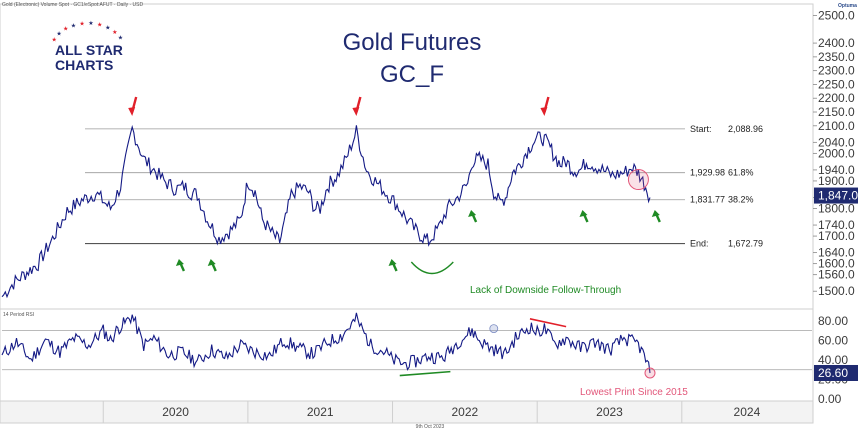  Describe the element at coordinates (638, 180) in the screenshot. I see `fib-touch-marker` at that location.